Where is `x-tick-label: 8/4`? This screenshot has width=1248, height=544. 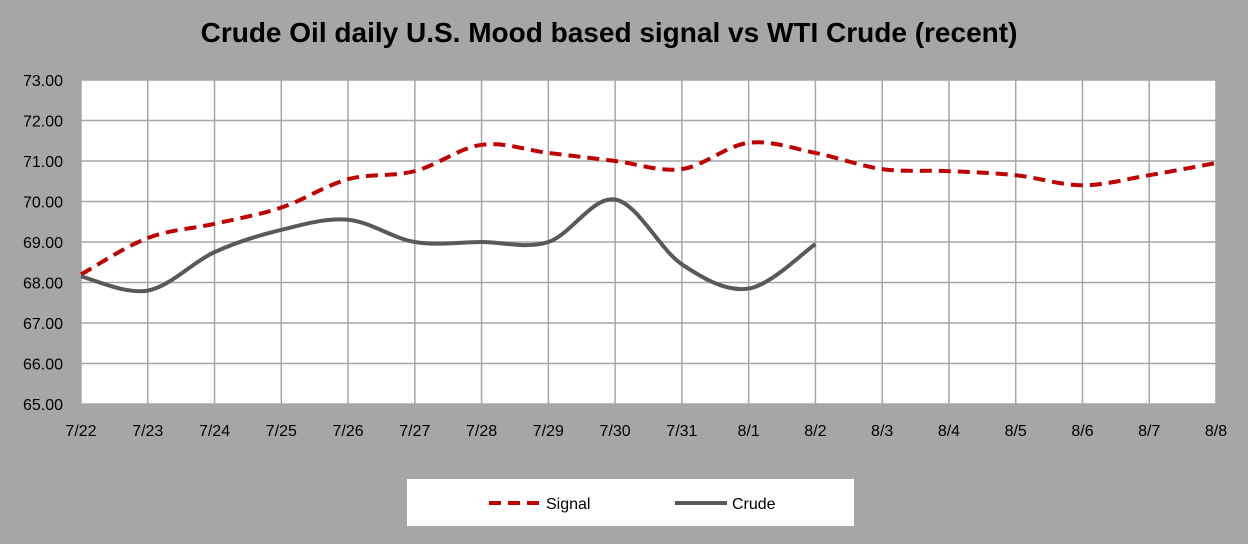 x-tick-label: 8/4 is located at coordinates (949, 431).